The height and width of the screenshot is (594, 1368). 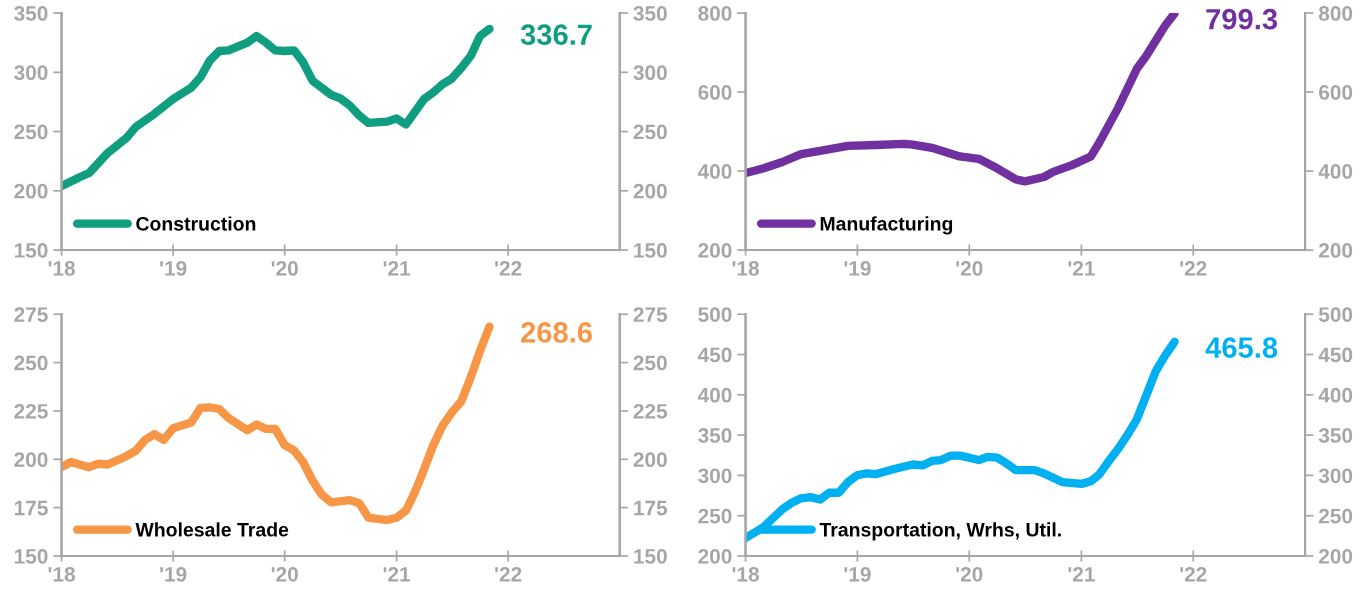 What do you see at coordinates (1242, 19) in the screenshot?
I see `annotation: 799.3` at bounding box center [1242, 19].